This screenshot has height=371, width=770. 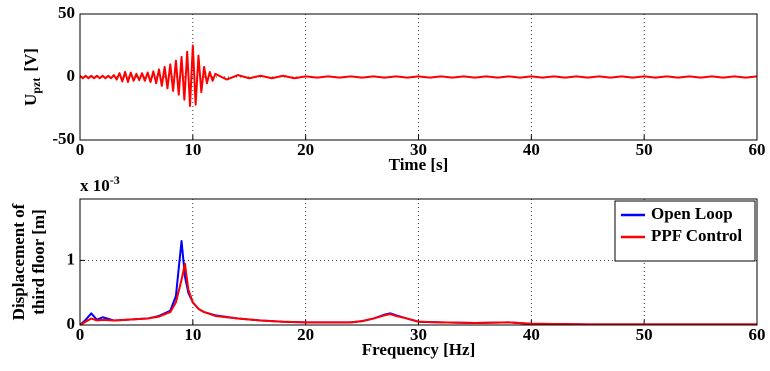 What do you see at coordinates (30, 100) in the screenshot?
I see `y-label-main: U` at bounding box center [30, 100].